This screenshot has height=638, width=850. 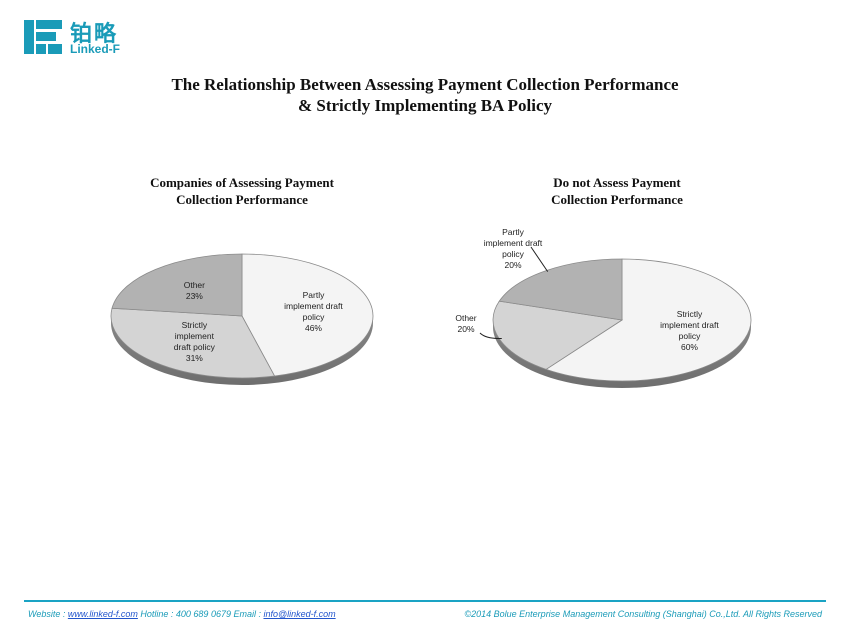 I want to click on pie-2-label-3: Partly implement draft policy 20%, so click(x=513, y=248).